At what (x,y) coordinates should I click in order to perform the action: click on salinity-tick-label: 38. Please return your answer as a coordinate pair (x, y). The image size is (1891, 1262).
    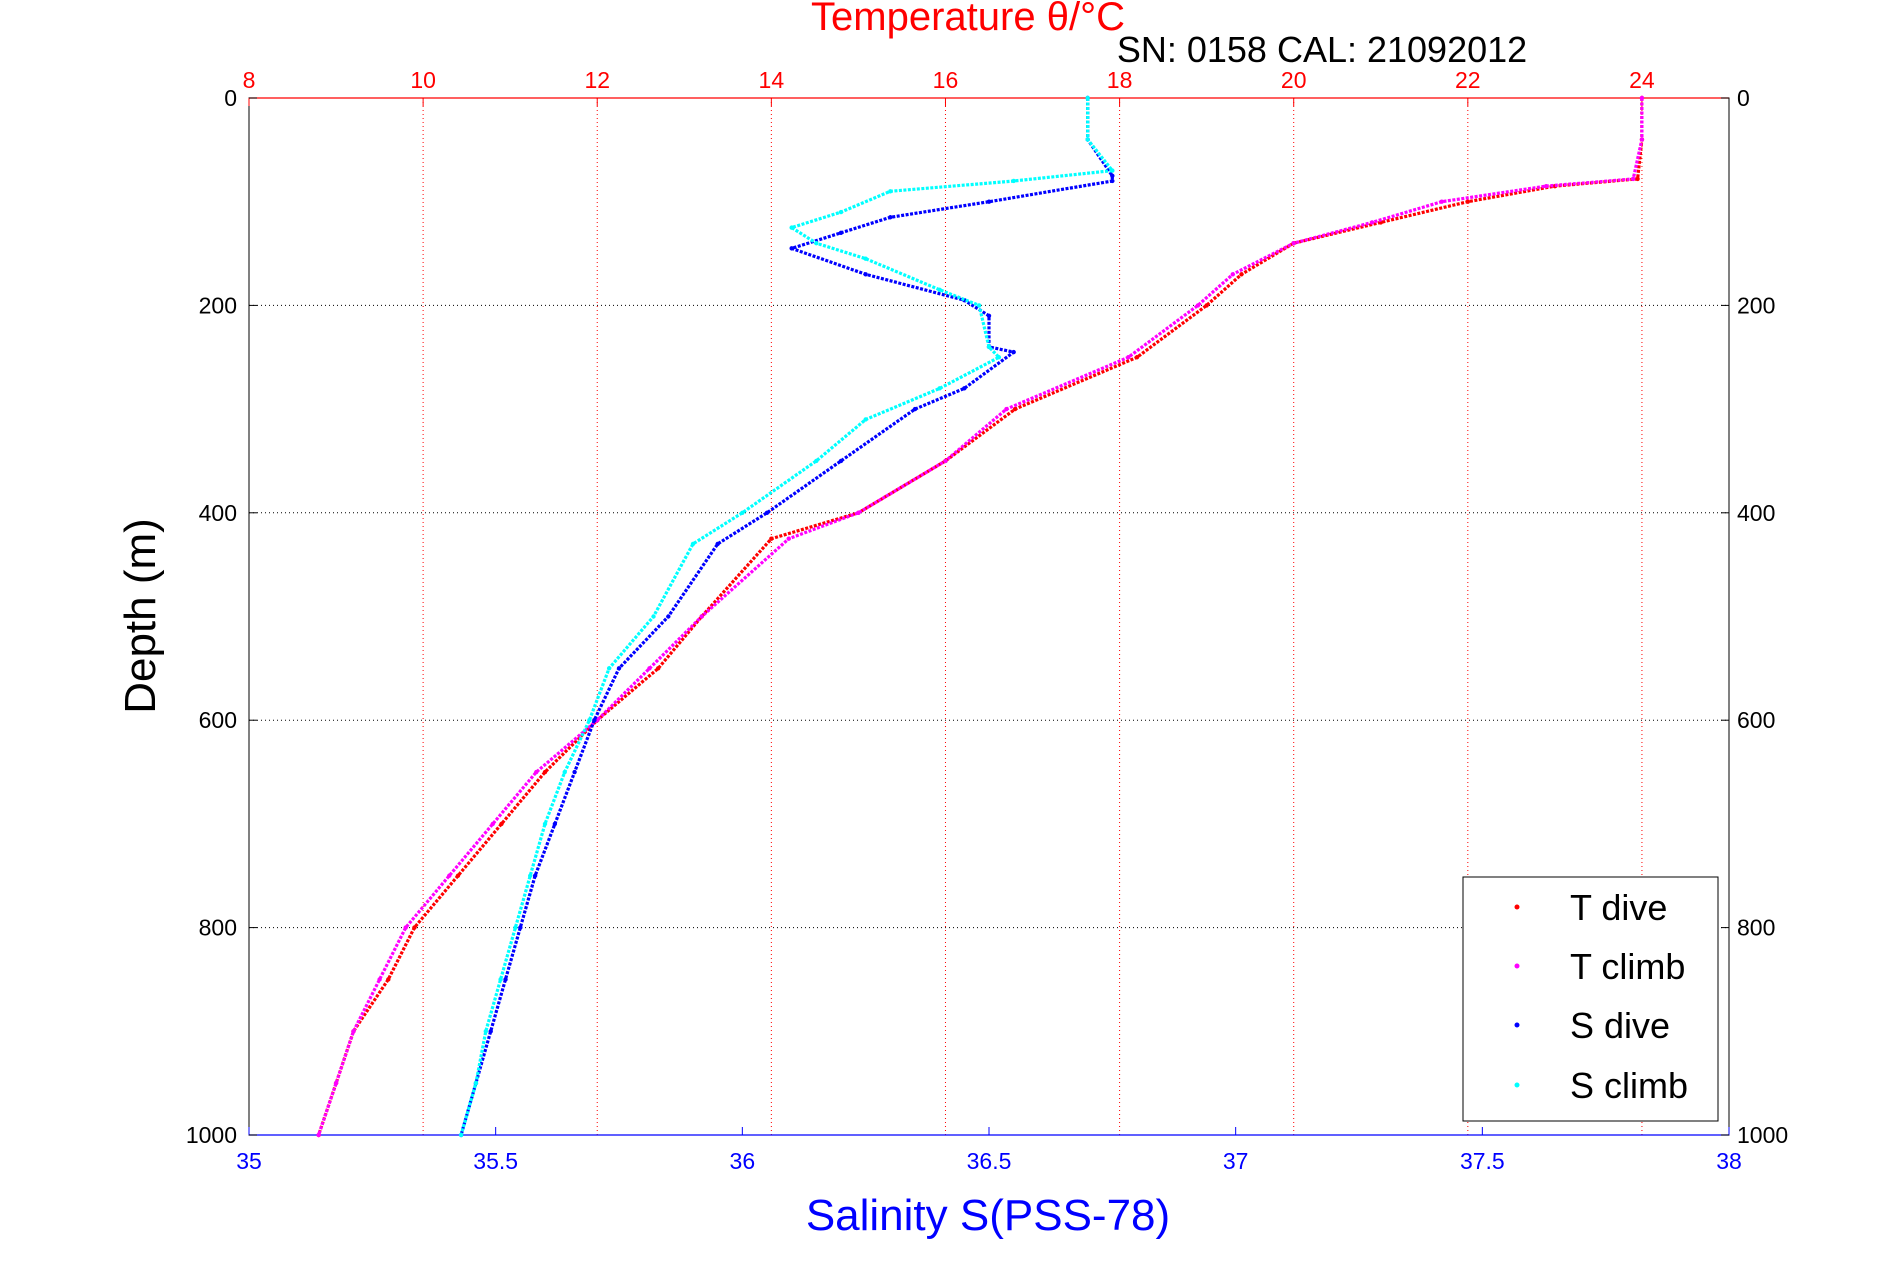
    Looking at the image, I should click on (1729, 1161).